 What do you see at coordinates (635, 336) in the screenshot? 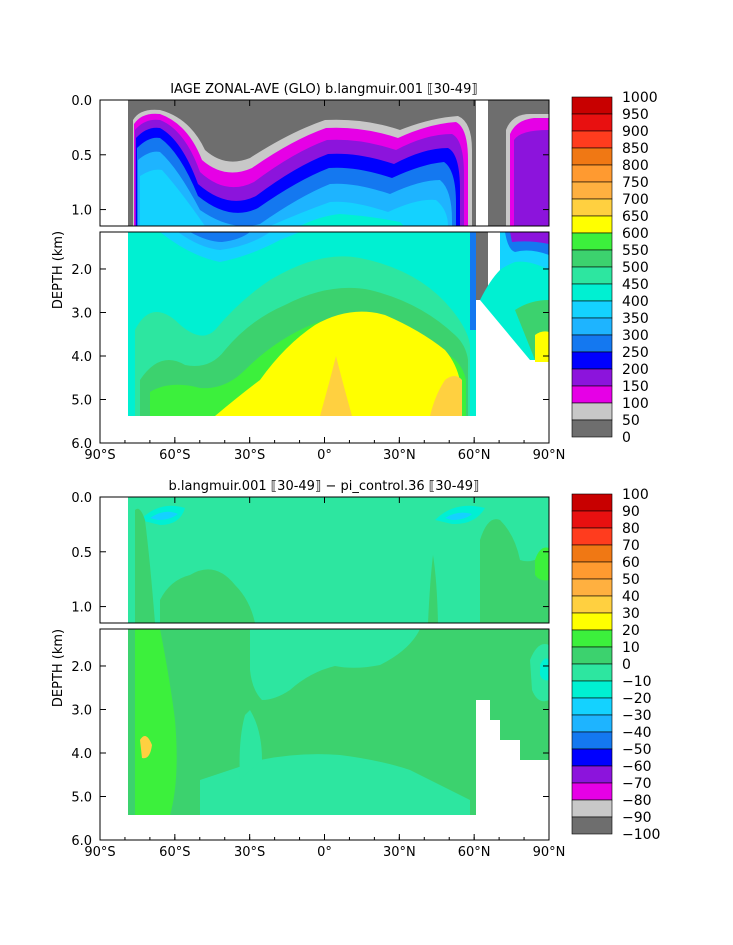
I see `colorbar-label: 300` at bounding box center [635, 336].